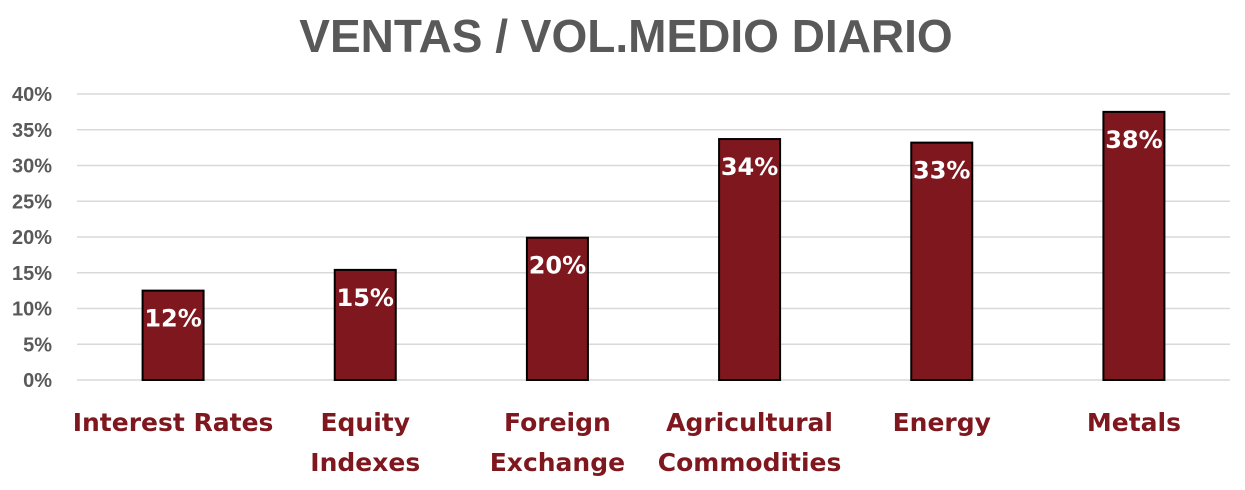 This screenshot has width=1245, height=490. What do you see at coordinates (749, 422) in the screenshot?
I see `x-tick-label: Agricultural` at bounding box center [749, 422].